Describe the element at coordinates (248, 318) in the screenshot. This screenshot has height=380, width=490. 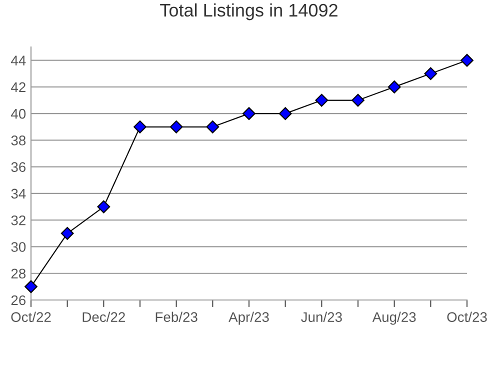
I see `x-tick-label: Apr/23` at that location.